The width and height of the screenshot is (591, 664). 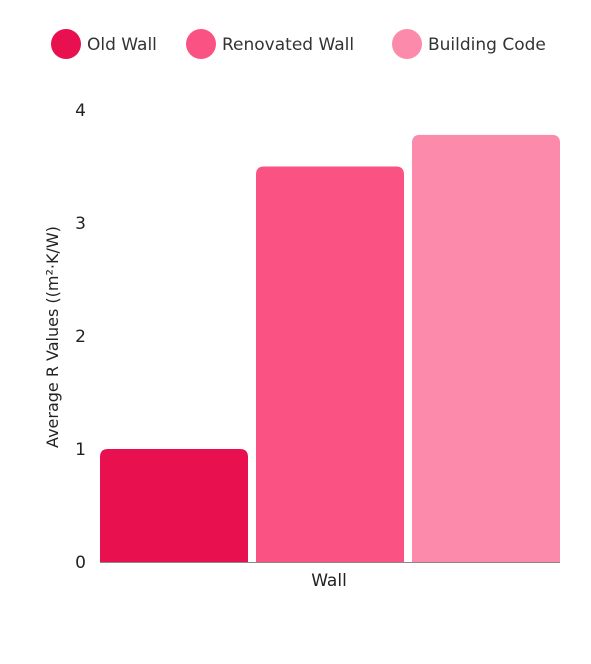 I want to click on y-tick-label-0: 0, so click(x=80, y=563).